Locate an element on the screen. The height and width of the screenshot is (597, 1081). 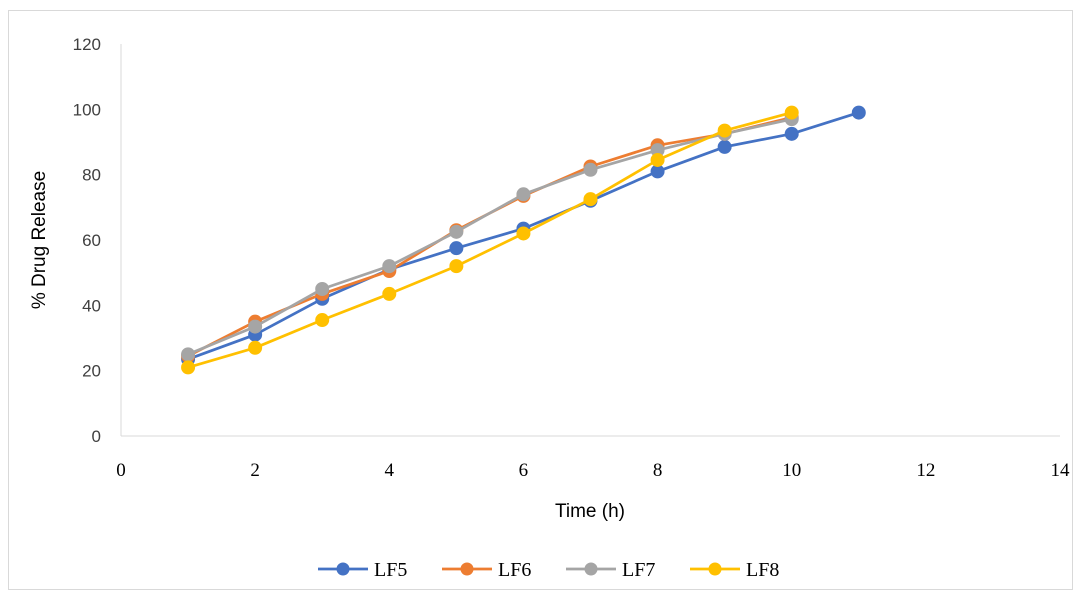
y-tick-label: 0 is located at coordinates (96, 436).